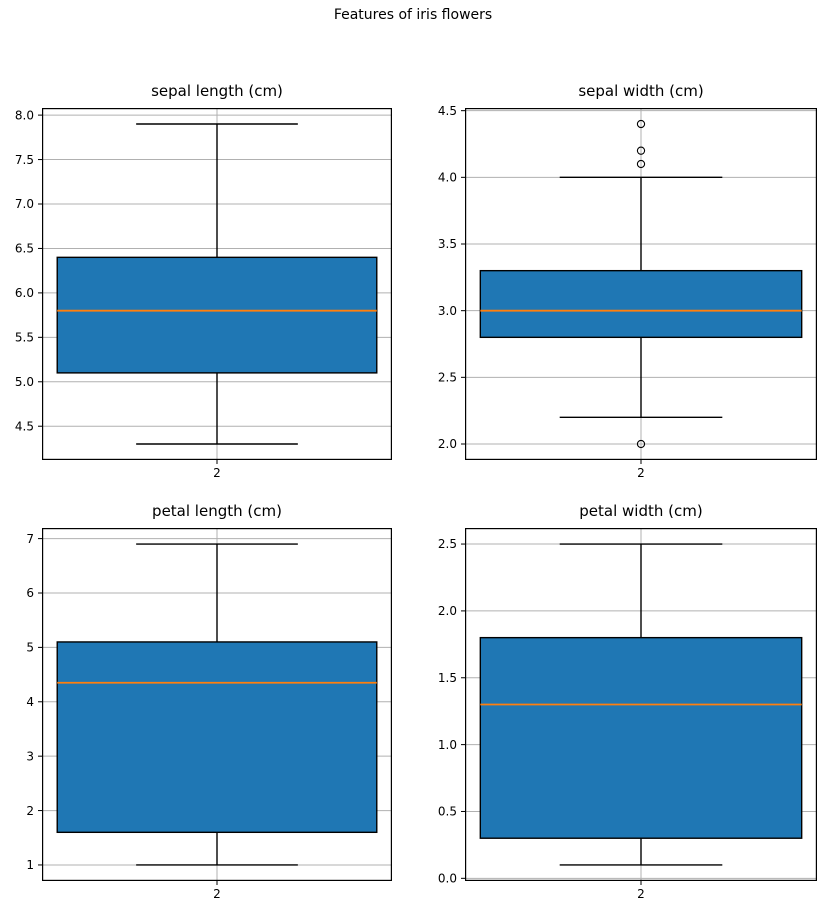 This screenshot has height=913, width=826. What do you see at coordinates (24, 249) in the screenshot?
I see `y-tick-label: 6.5` at bounding box center [24, 249].